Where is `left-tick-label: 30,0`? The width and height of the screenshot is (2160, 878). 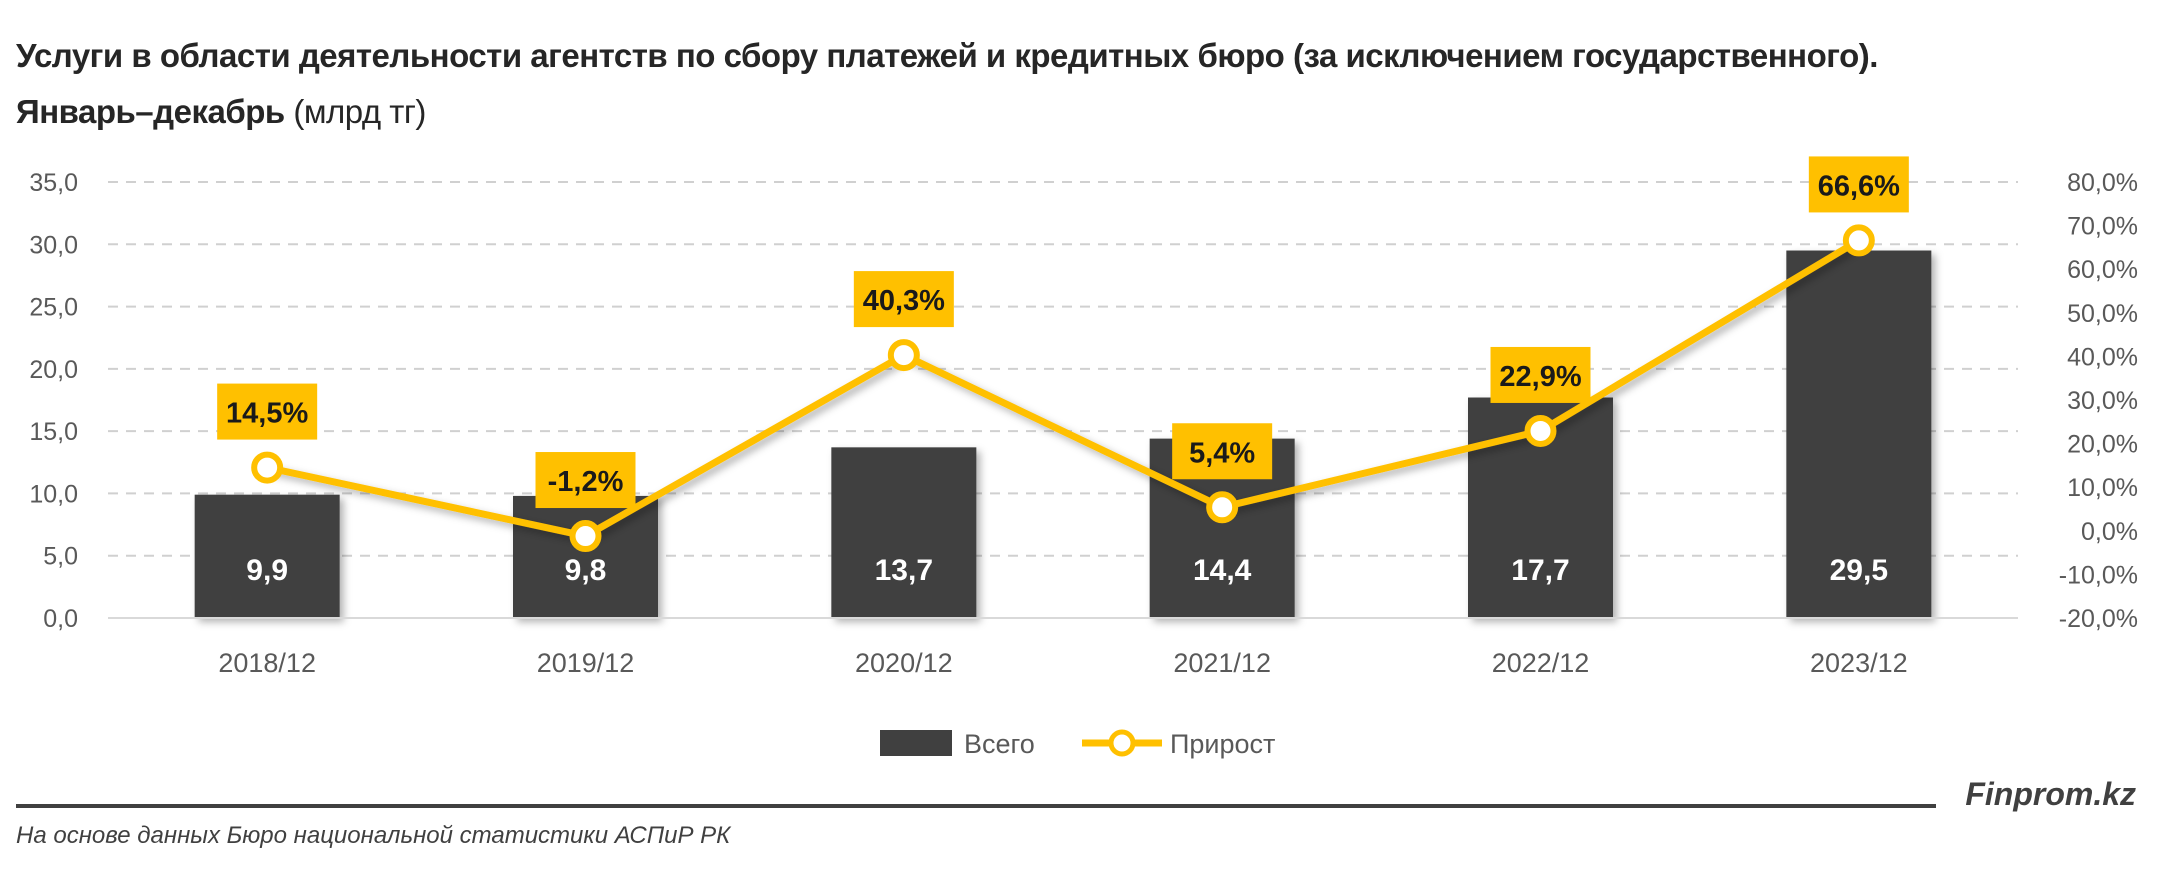 left-tick-label: 30,0 is located at coordinates (53, 245).